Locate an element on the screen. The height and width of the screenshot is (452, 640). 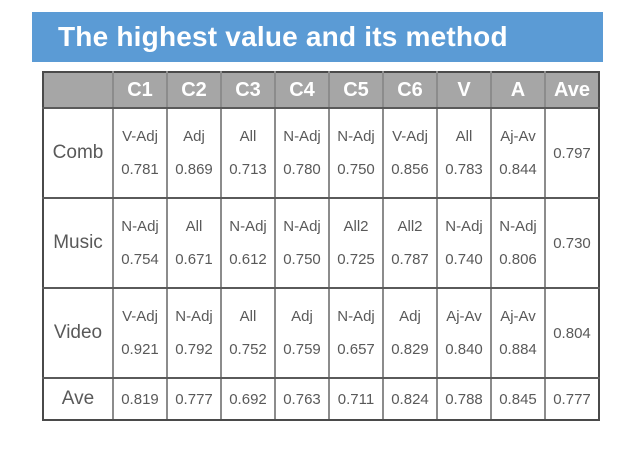
method-score: 0.884 is located at coordinates (518, 349).